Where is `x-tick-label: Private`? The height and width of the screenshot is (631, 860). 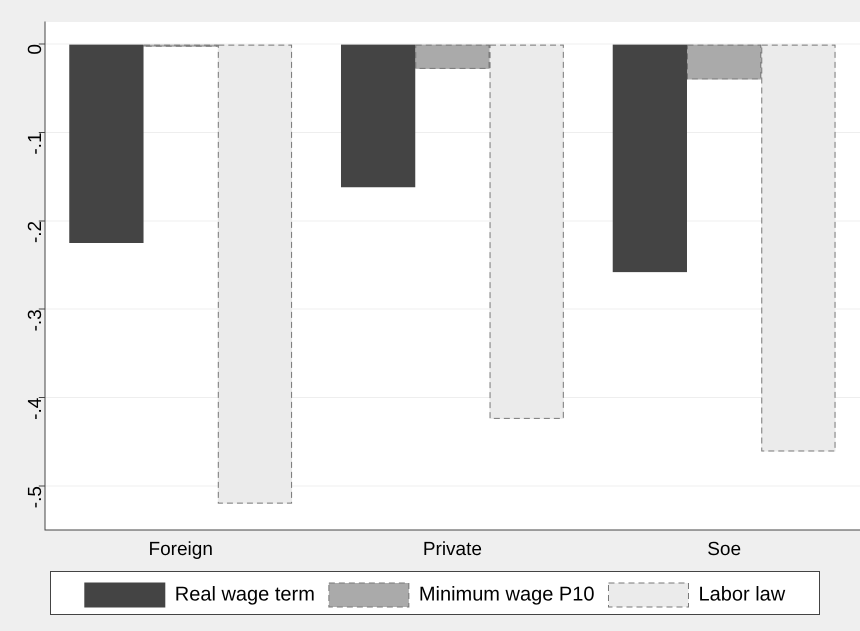 x-tick-label: Private is located at coordinates (452, 549).